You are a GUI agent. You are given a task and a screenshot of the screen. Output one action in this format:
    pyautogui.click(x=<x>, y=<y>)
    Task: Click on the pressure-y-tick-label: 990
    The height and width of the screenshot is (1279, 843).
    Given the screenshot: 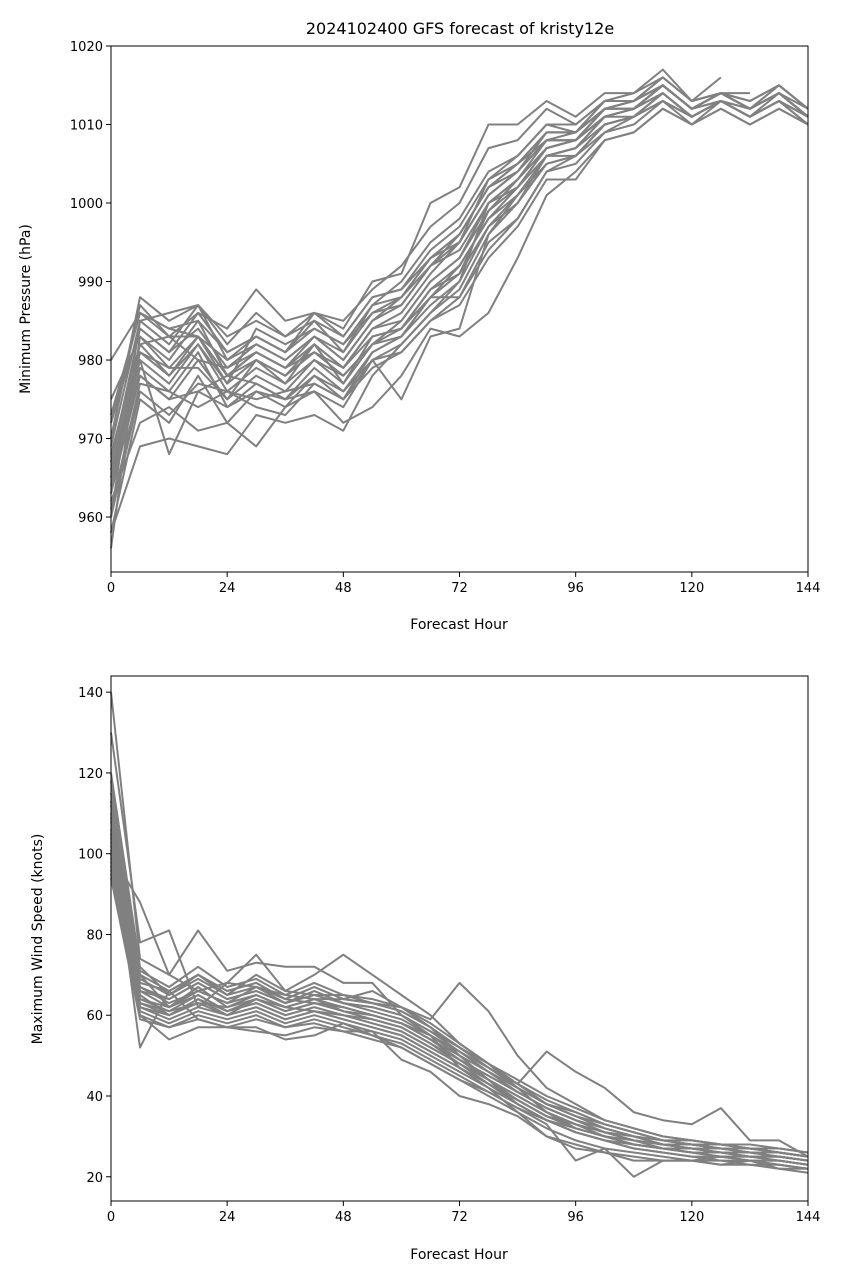 What is the action you would take?
    pyautogui.click(x=90, y=283)
    